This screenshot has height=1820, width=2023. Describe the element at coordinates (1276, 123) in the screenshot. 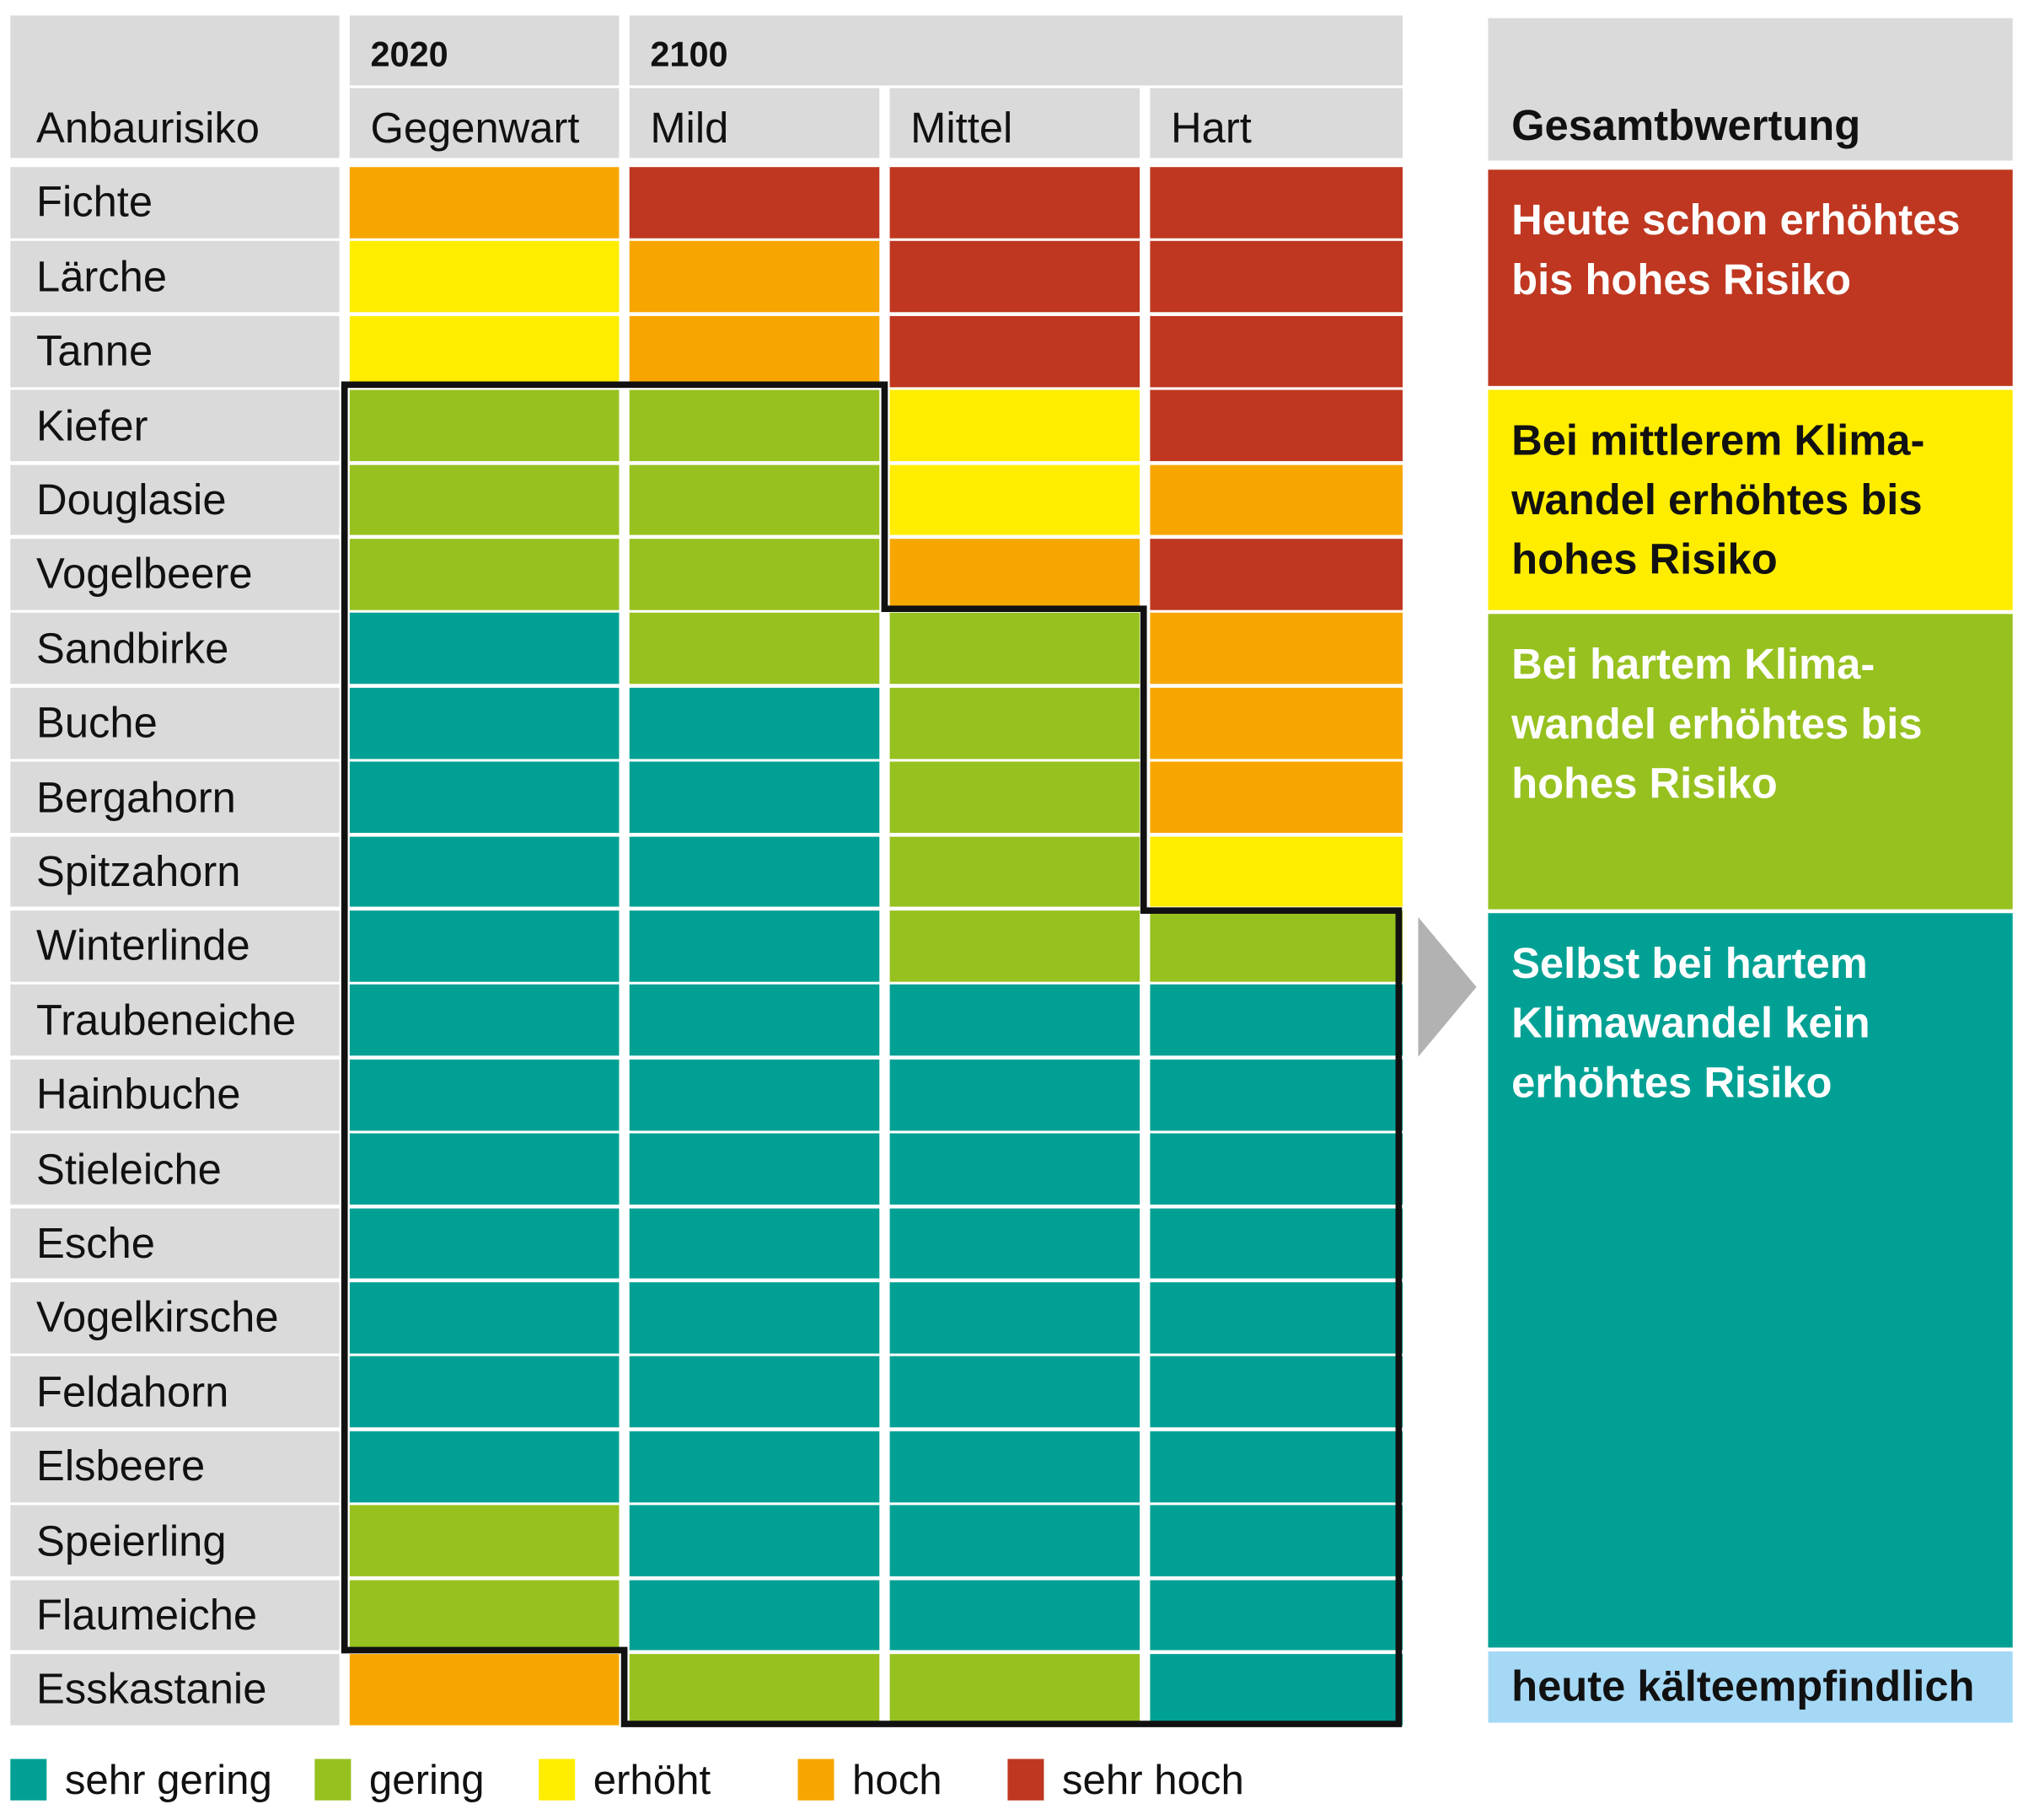

I see `column-header-hart: Hart` at that location.